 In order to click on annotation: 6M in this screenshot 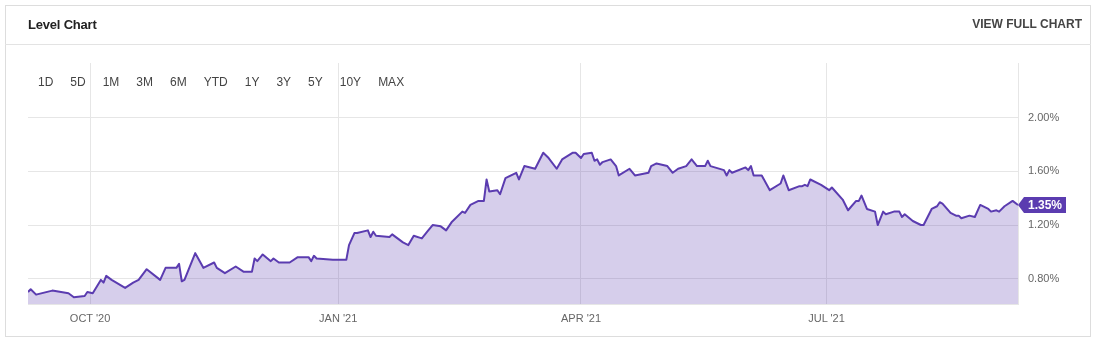, I will do `click(178, 82)`.